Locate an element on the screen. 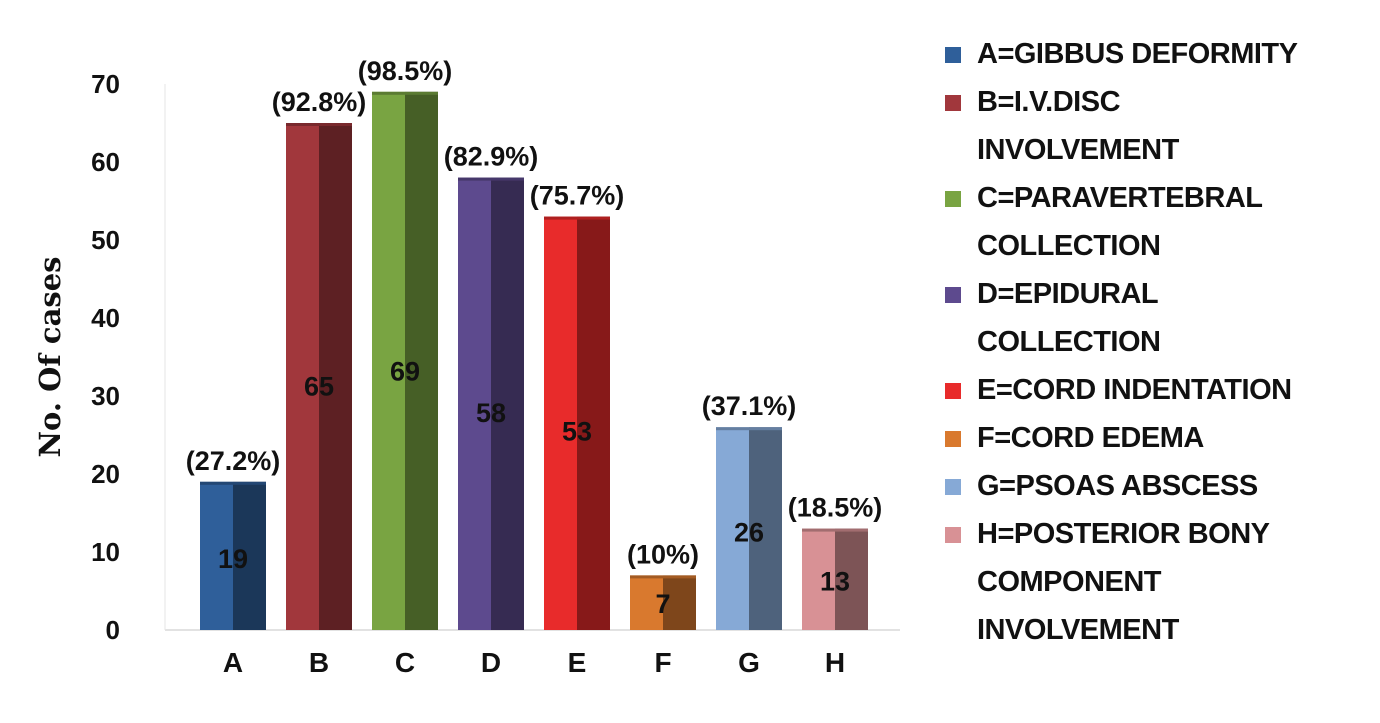 The height and width of the screenshot is (723, 1380). y-tick-label-20: 20 is located at coordinates (105, 474).